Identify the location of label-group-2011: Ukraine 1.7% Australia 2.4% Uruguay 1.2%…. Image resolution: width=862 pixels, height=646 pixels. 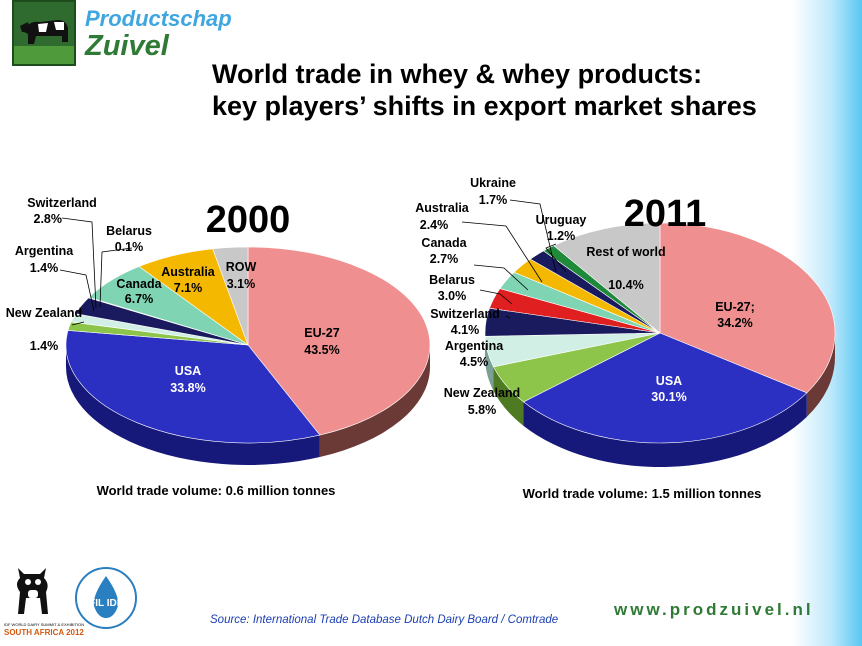
(585, 296).